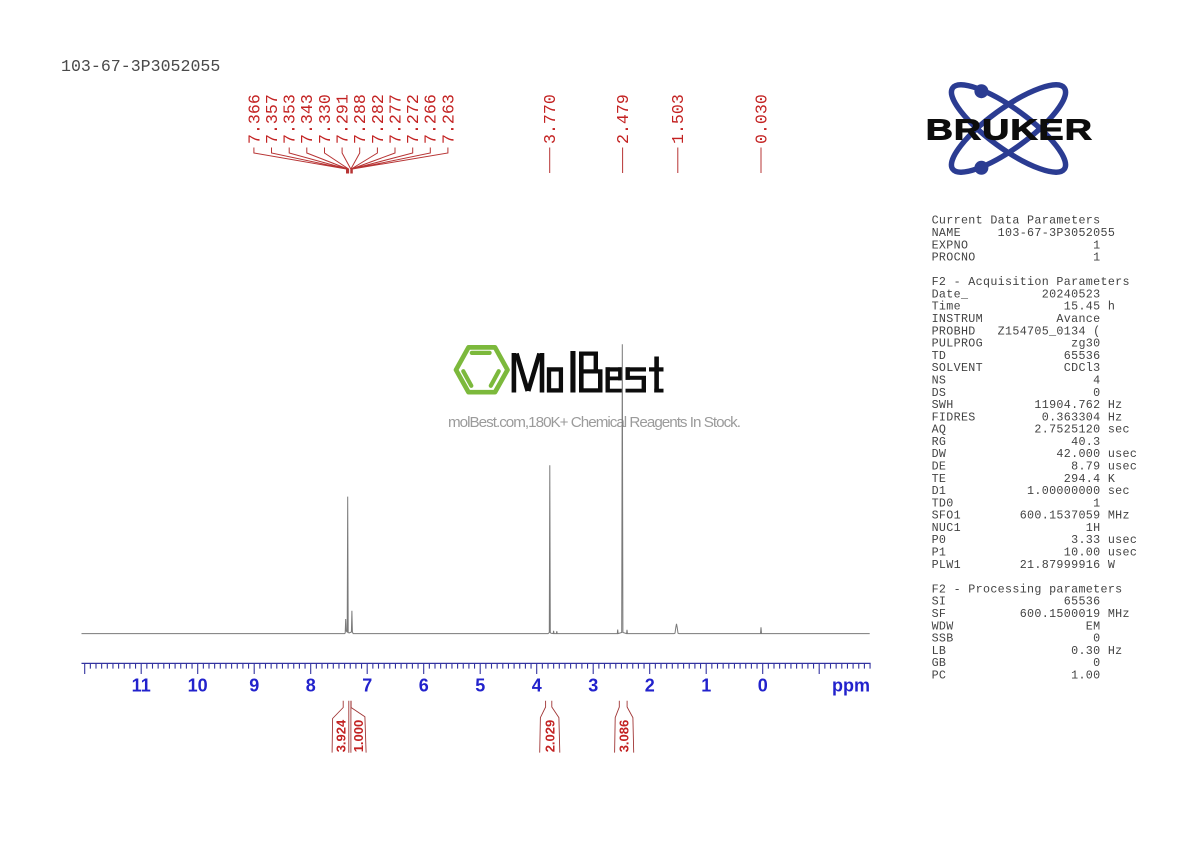 This screenshot has height=842, width=1190. What do you see at coordinates (325, 119) in the screenshot?
I see `svg-text: 7.330` at bounding box center [325, 119].